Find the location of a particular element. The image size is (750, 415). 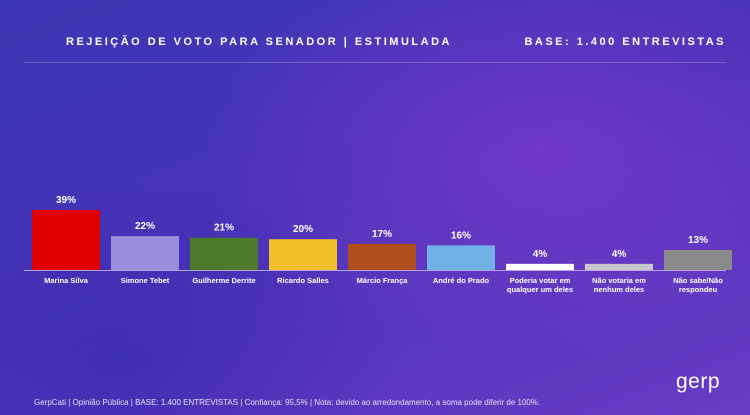

data-label-7: 4% is located at coordinates (540, 254).